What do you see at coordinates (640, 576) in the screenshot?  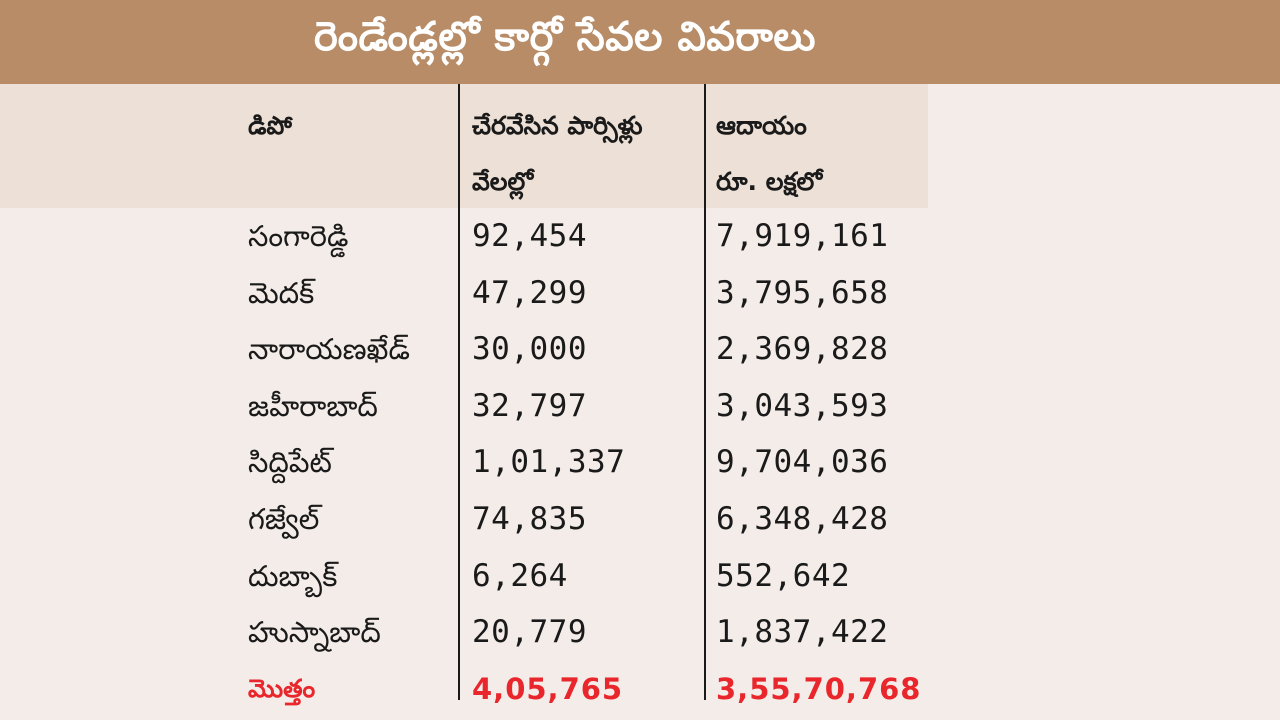 I see `table-row: దుబ్బాక్ 6,264 552,642` at bounding box center [640, 576].